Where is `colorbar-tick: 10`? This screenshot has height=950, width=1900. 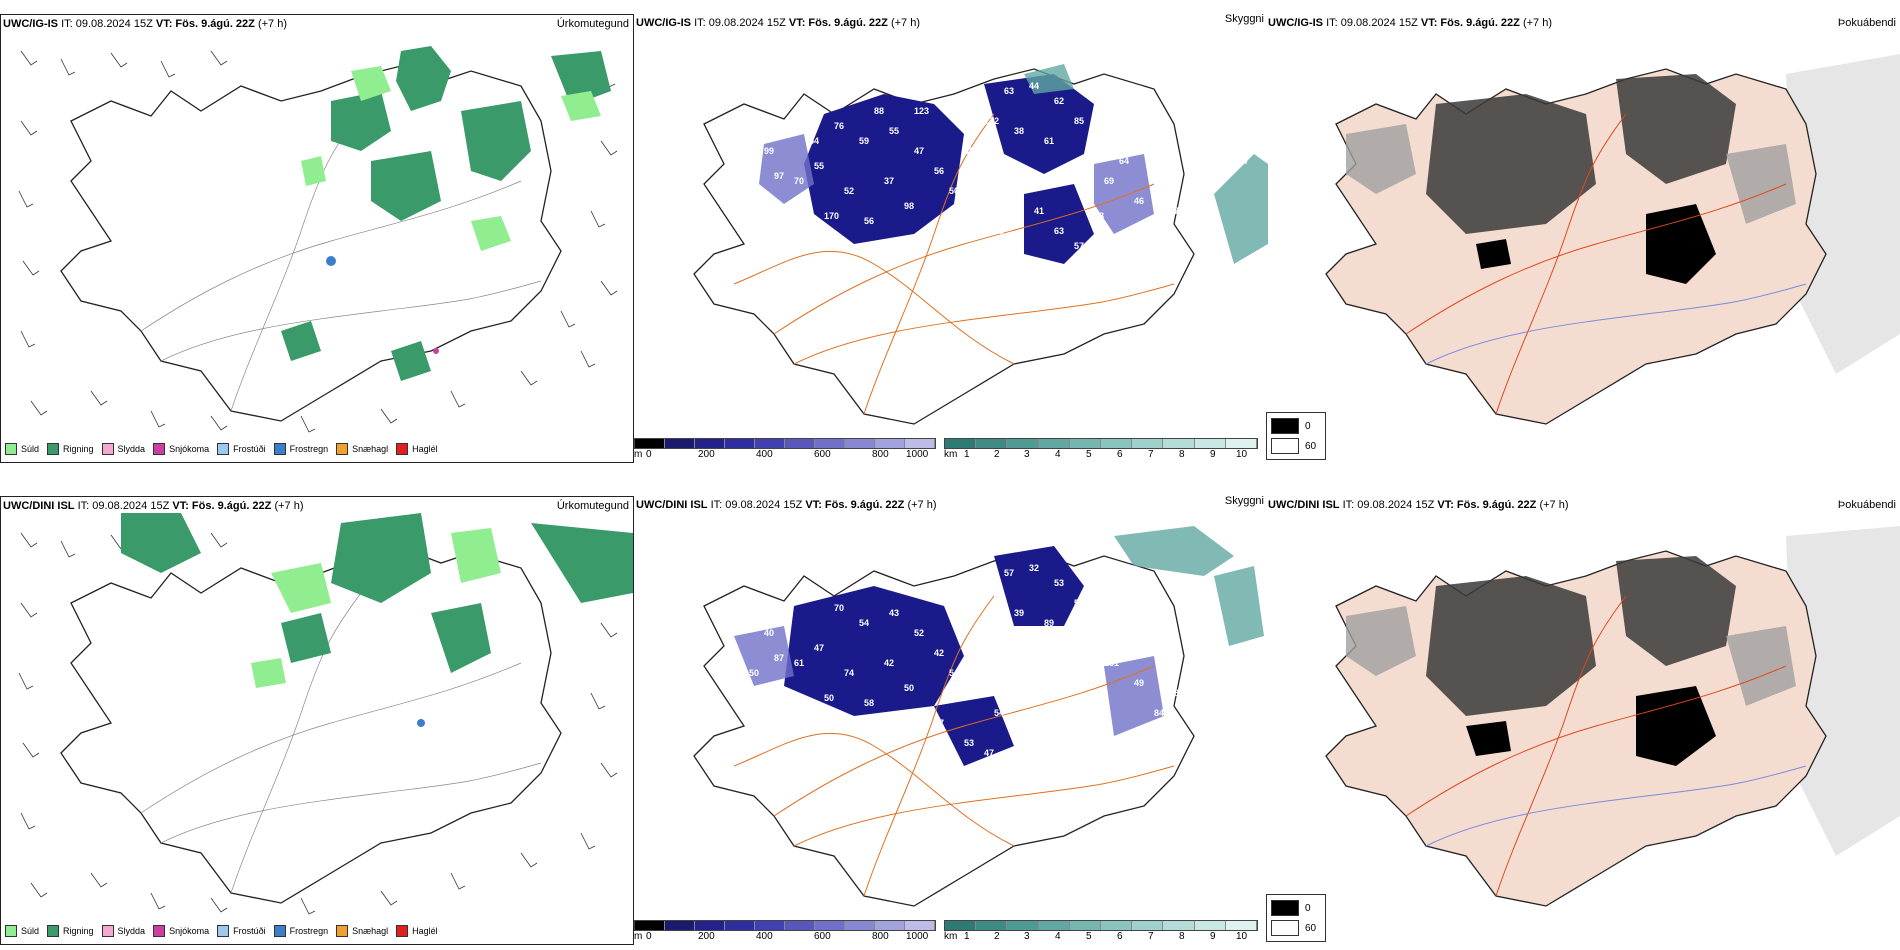
colorbar-tick: 10 is located at coordinates (1242, 936).